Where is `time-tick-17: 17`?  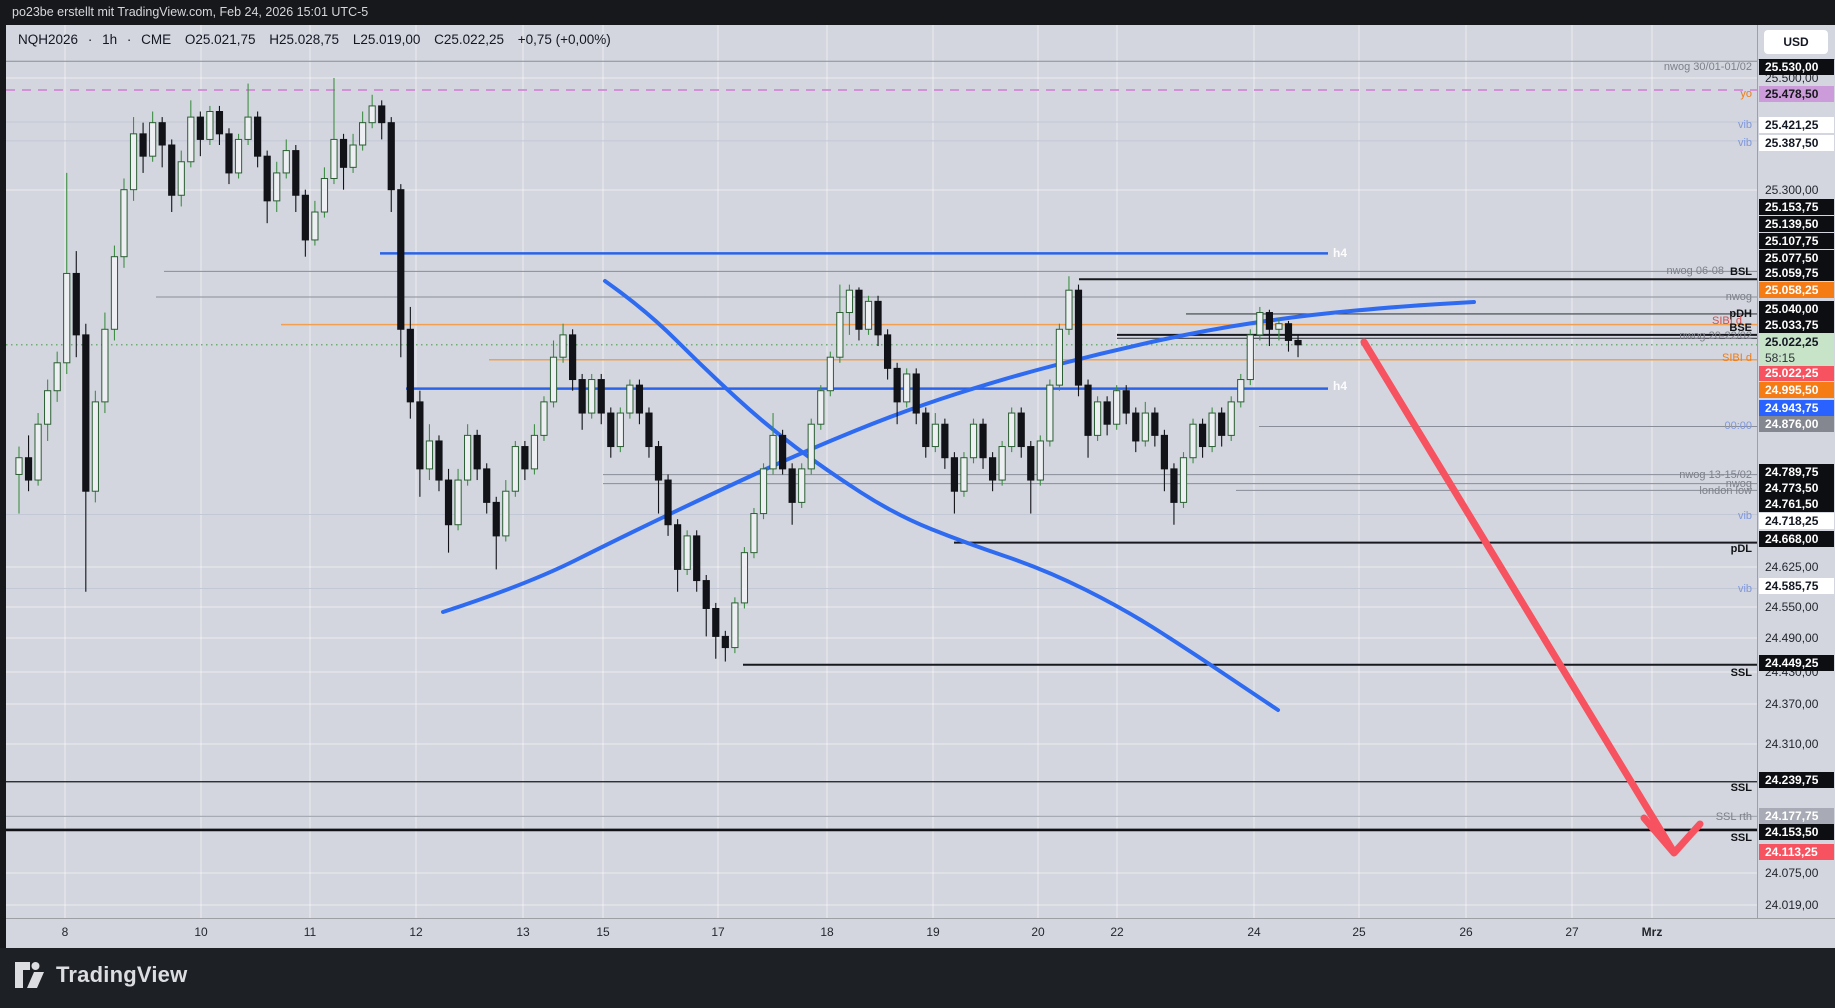
time-tick-17: 17 is located at coordinates (718, 932).